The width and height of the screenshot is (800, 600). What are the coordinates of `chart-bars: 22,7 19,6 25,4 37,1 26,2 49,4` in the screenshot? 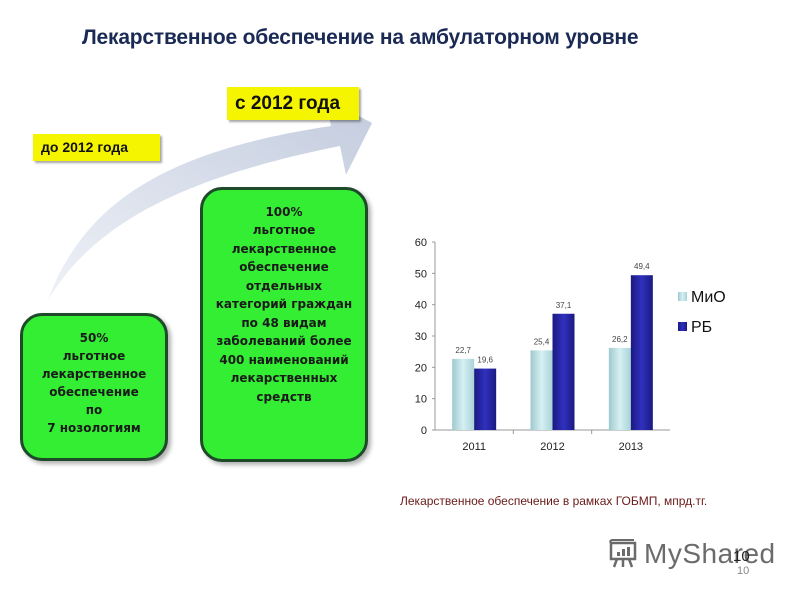 It's located at (552, 346).